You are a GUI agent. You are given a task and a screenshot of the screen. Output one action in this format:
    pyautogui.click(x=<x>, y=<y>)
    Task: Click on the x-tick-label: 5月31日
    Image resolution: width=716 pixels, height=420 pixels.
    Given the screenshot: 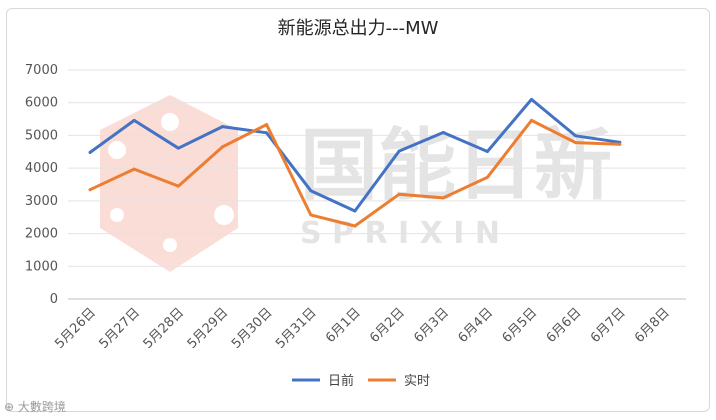 What is the action you would take?
    pyautogui.click(x=296, y=328)
    